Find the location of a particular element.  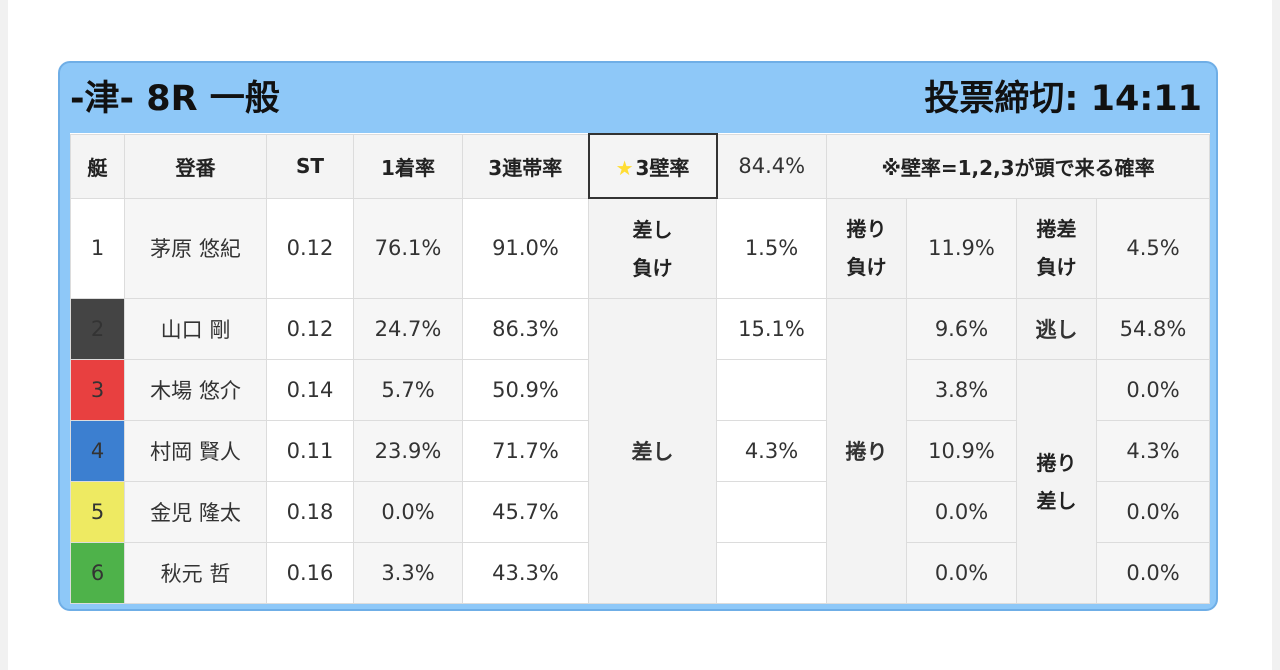

table-row: 6 秋元 哲 0.16 3.3% 43.3% 0.0% 0.0% is located at coordinates (640, 573).